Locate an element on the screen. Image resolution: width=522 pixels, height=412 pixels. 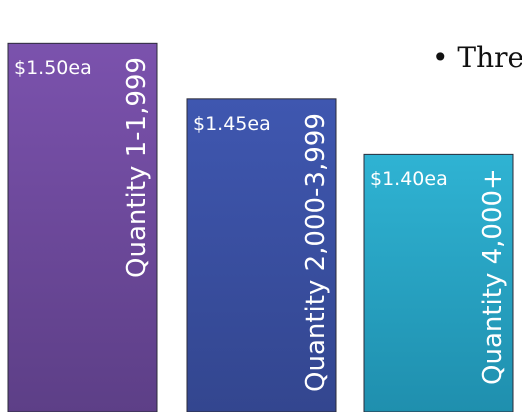
bar-category-label: Quantity 1-1,999 is located at coordinates (137, 168).